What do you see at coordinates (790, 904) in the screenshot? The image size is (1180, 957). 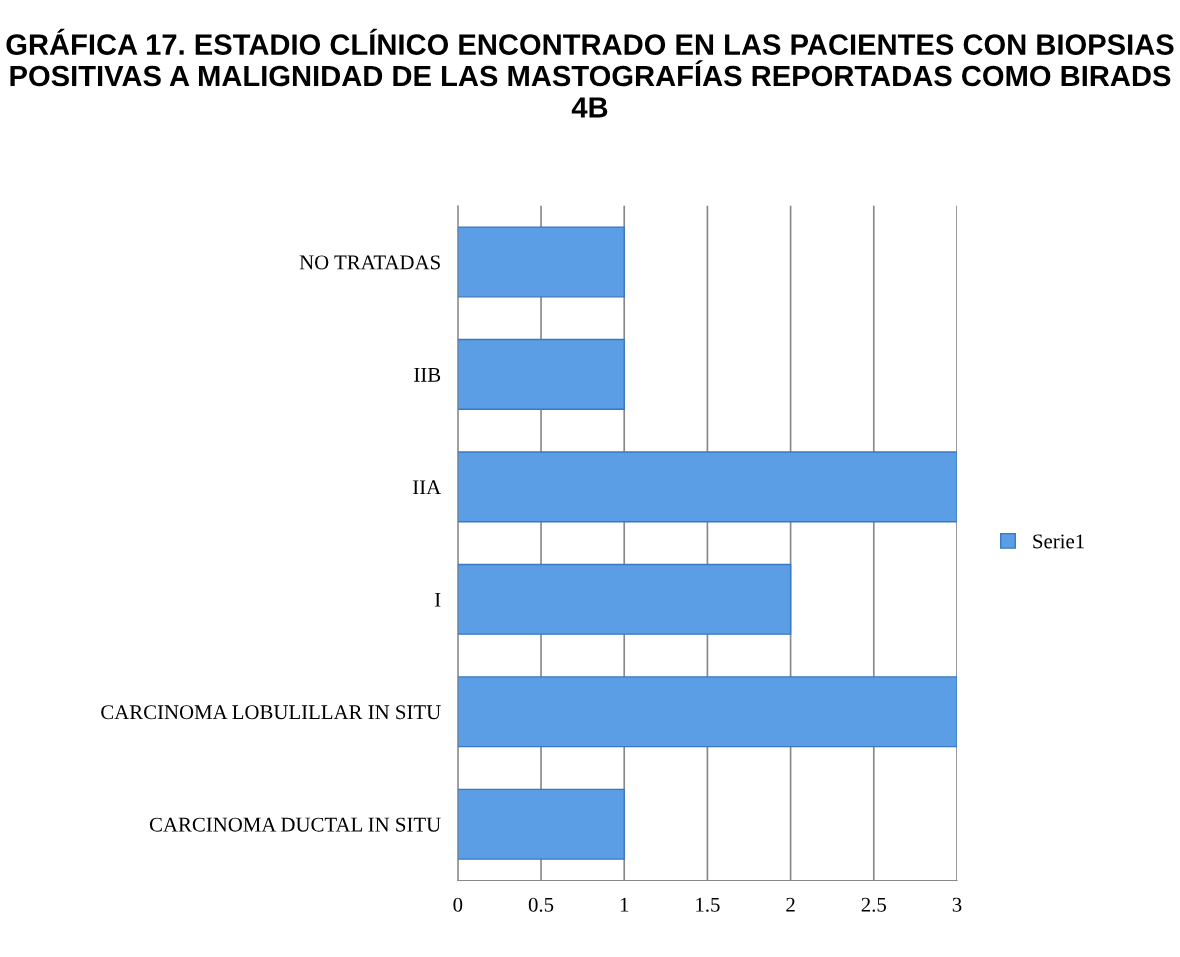 I see `x-tick-label: 2` at bounding box center [790, 904].